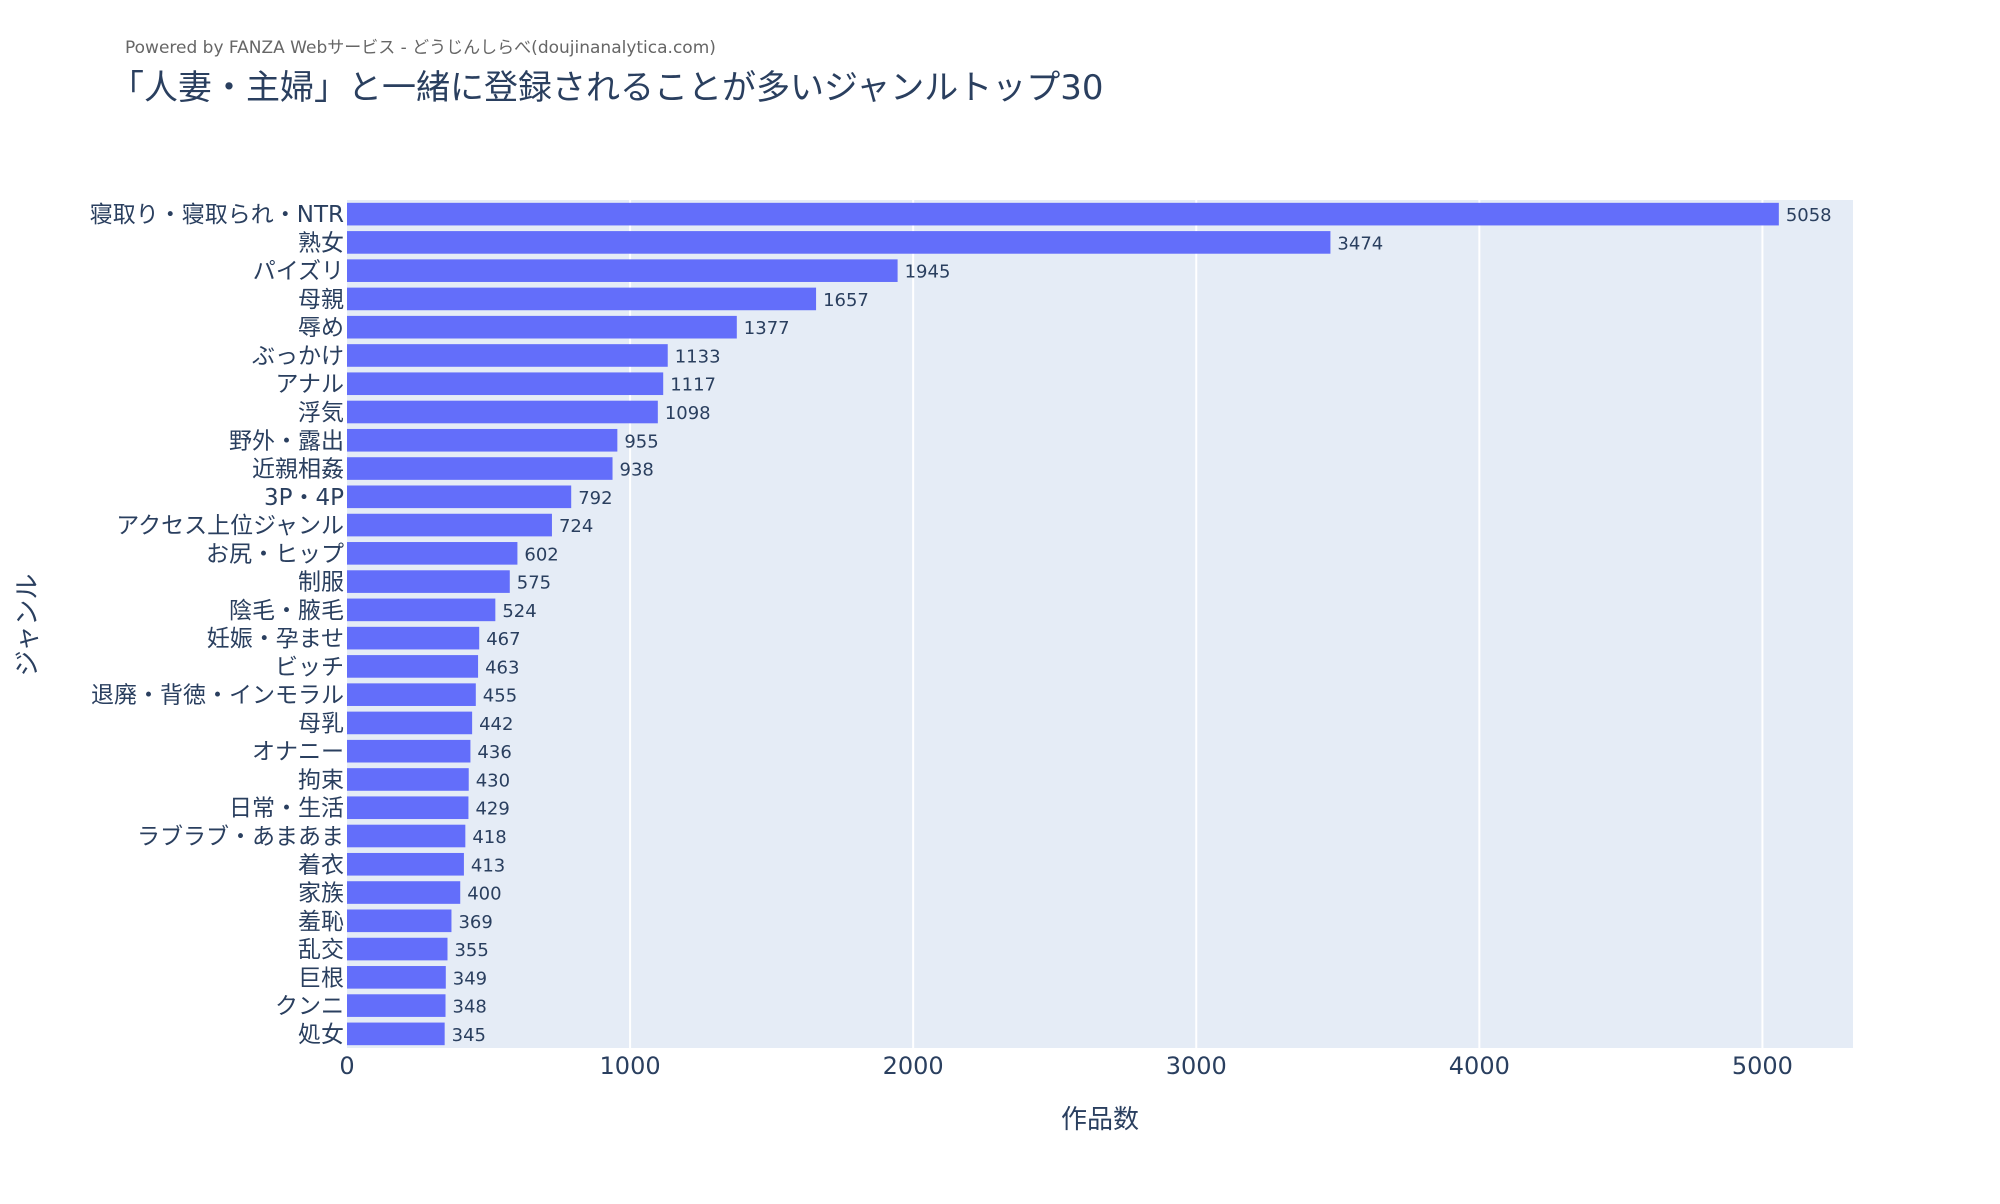 The width and height of the screenshot is (2000, 1204). I want to click on data-label: 400, so click(484, 894).